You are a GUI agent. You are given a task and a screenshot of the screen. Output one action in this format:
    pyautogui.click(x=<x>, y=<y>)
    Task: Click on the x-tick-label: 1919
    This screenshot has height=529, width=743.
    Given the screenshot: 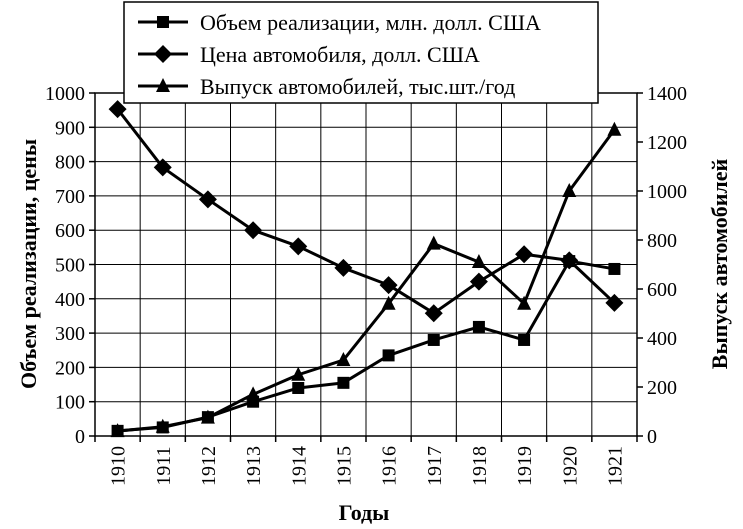 What is the action you would take?
    pyautogui.click(x=525, y=466)
    